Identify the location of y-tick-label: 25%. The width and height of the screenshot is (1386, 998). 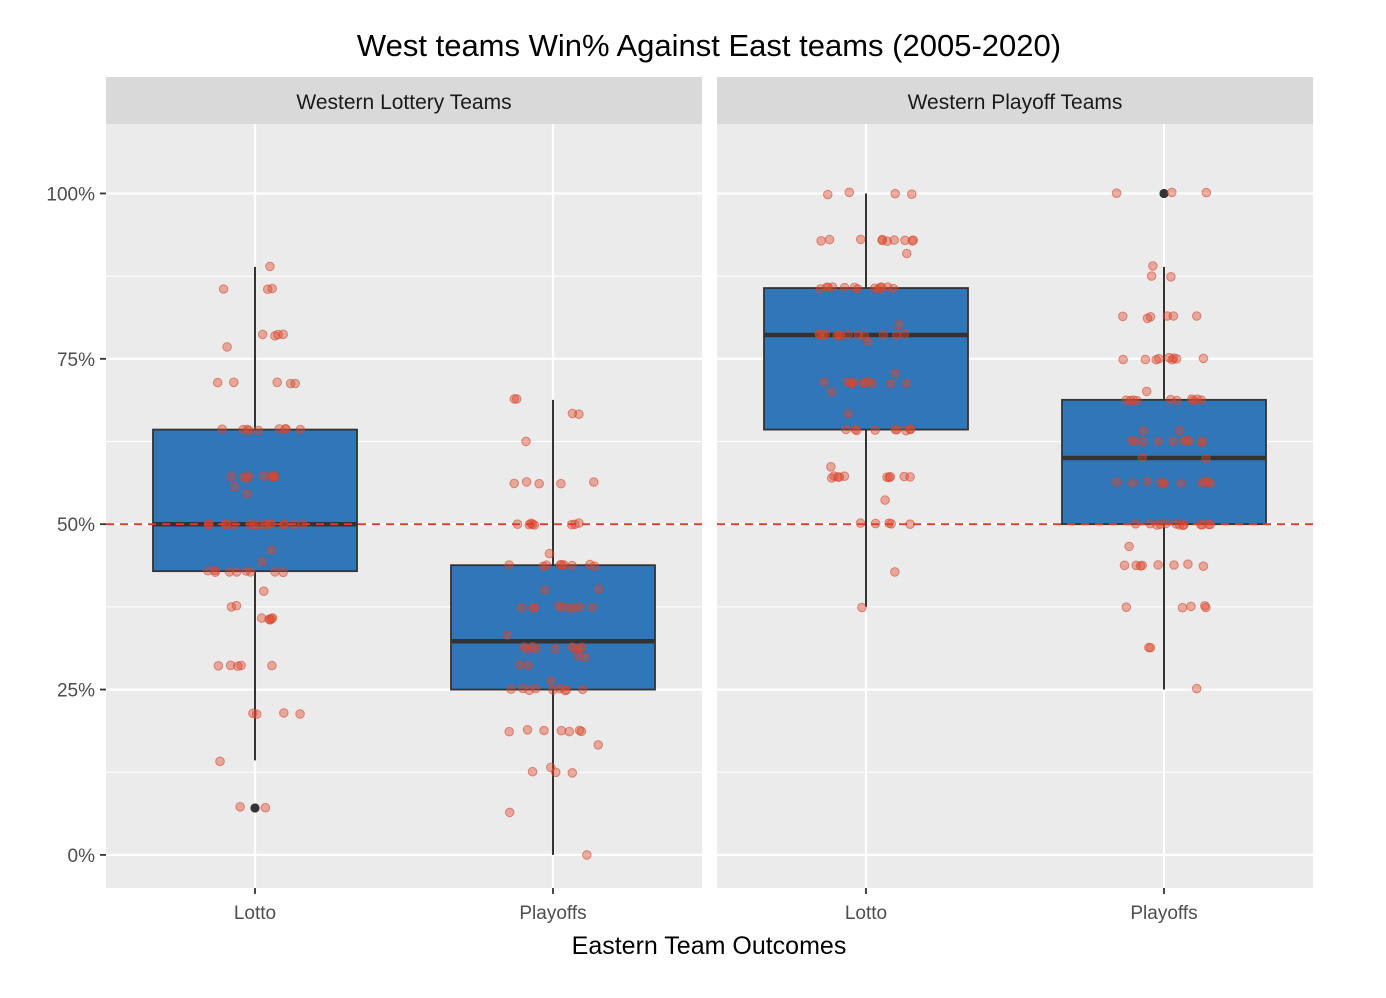
(76, 691).